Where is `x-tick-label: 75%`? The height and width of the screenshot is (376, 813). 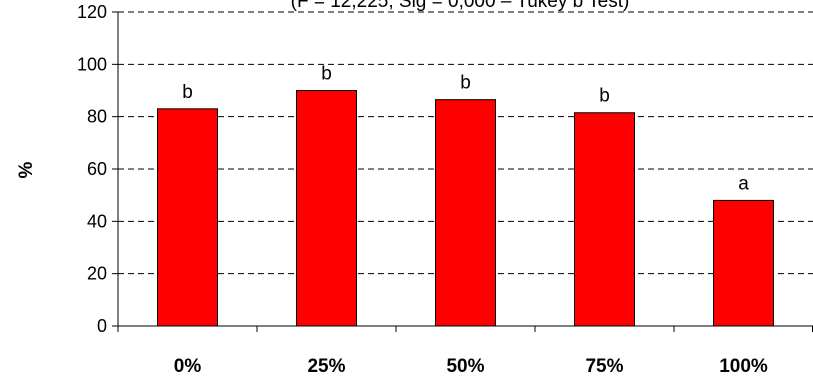 x-tick-label: 75% is located at coordinates (604, 366).